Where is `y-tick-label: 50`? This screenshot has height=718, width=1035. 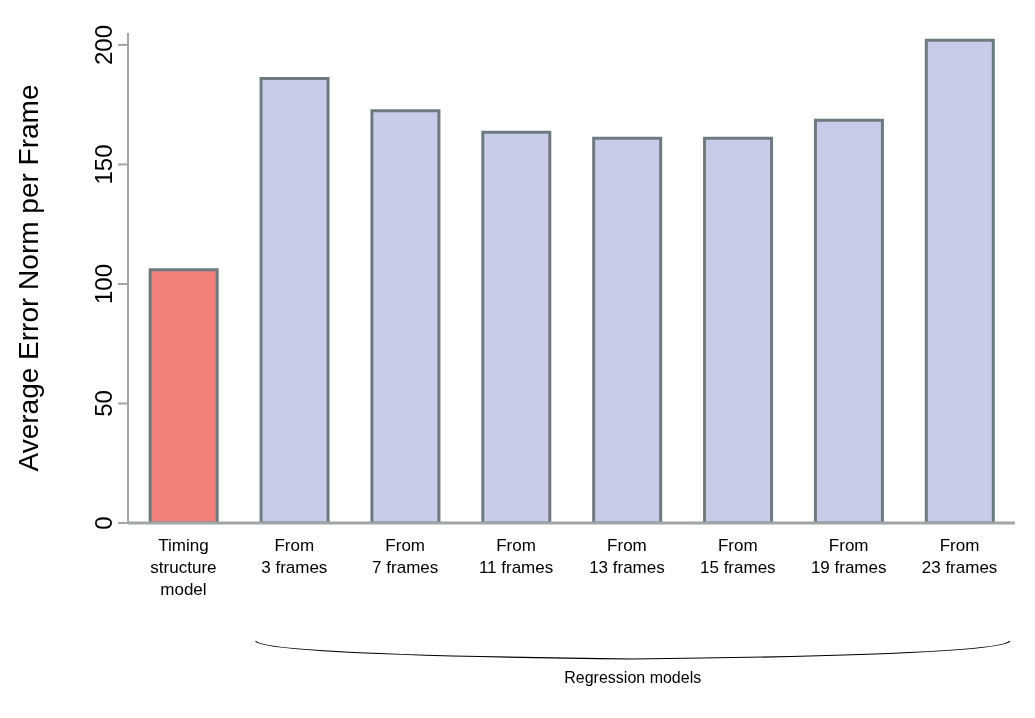 y-tick-label: 50 is located at coordinates (103, 403).